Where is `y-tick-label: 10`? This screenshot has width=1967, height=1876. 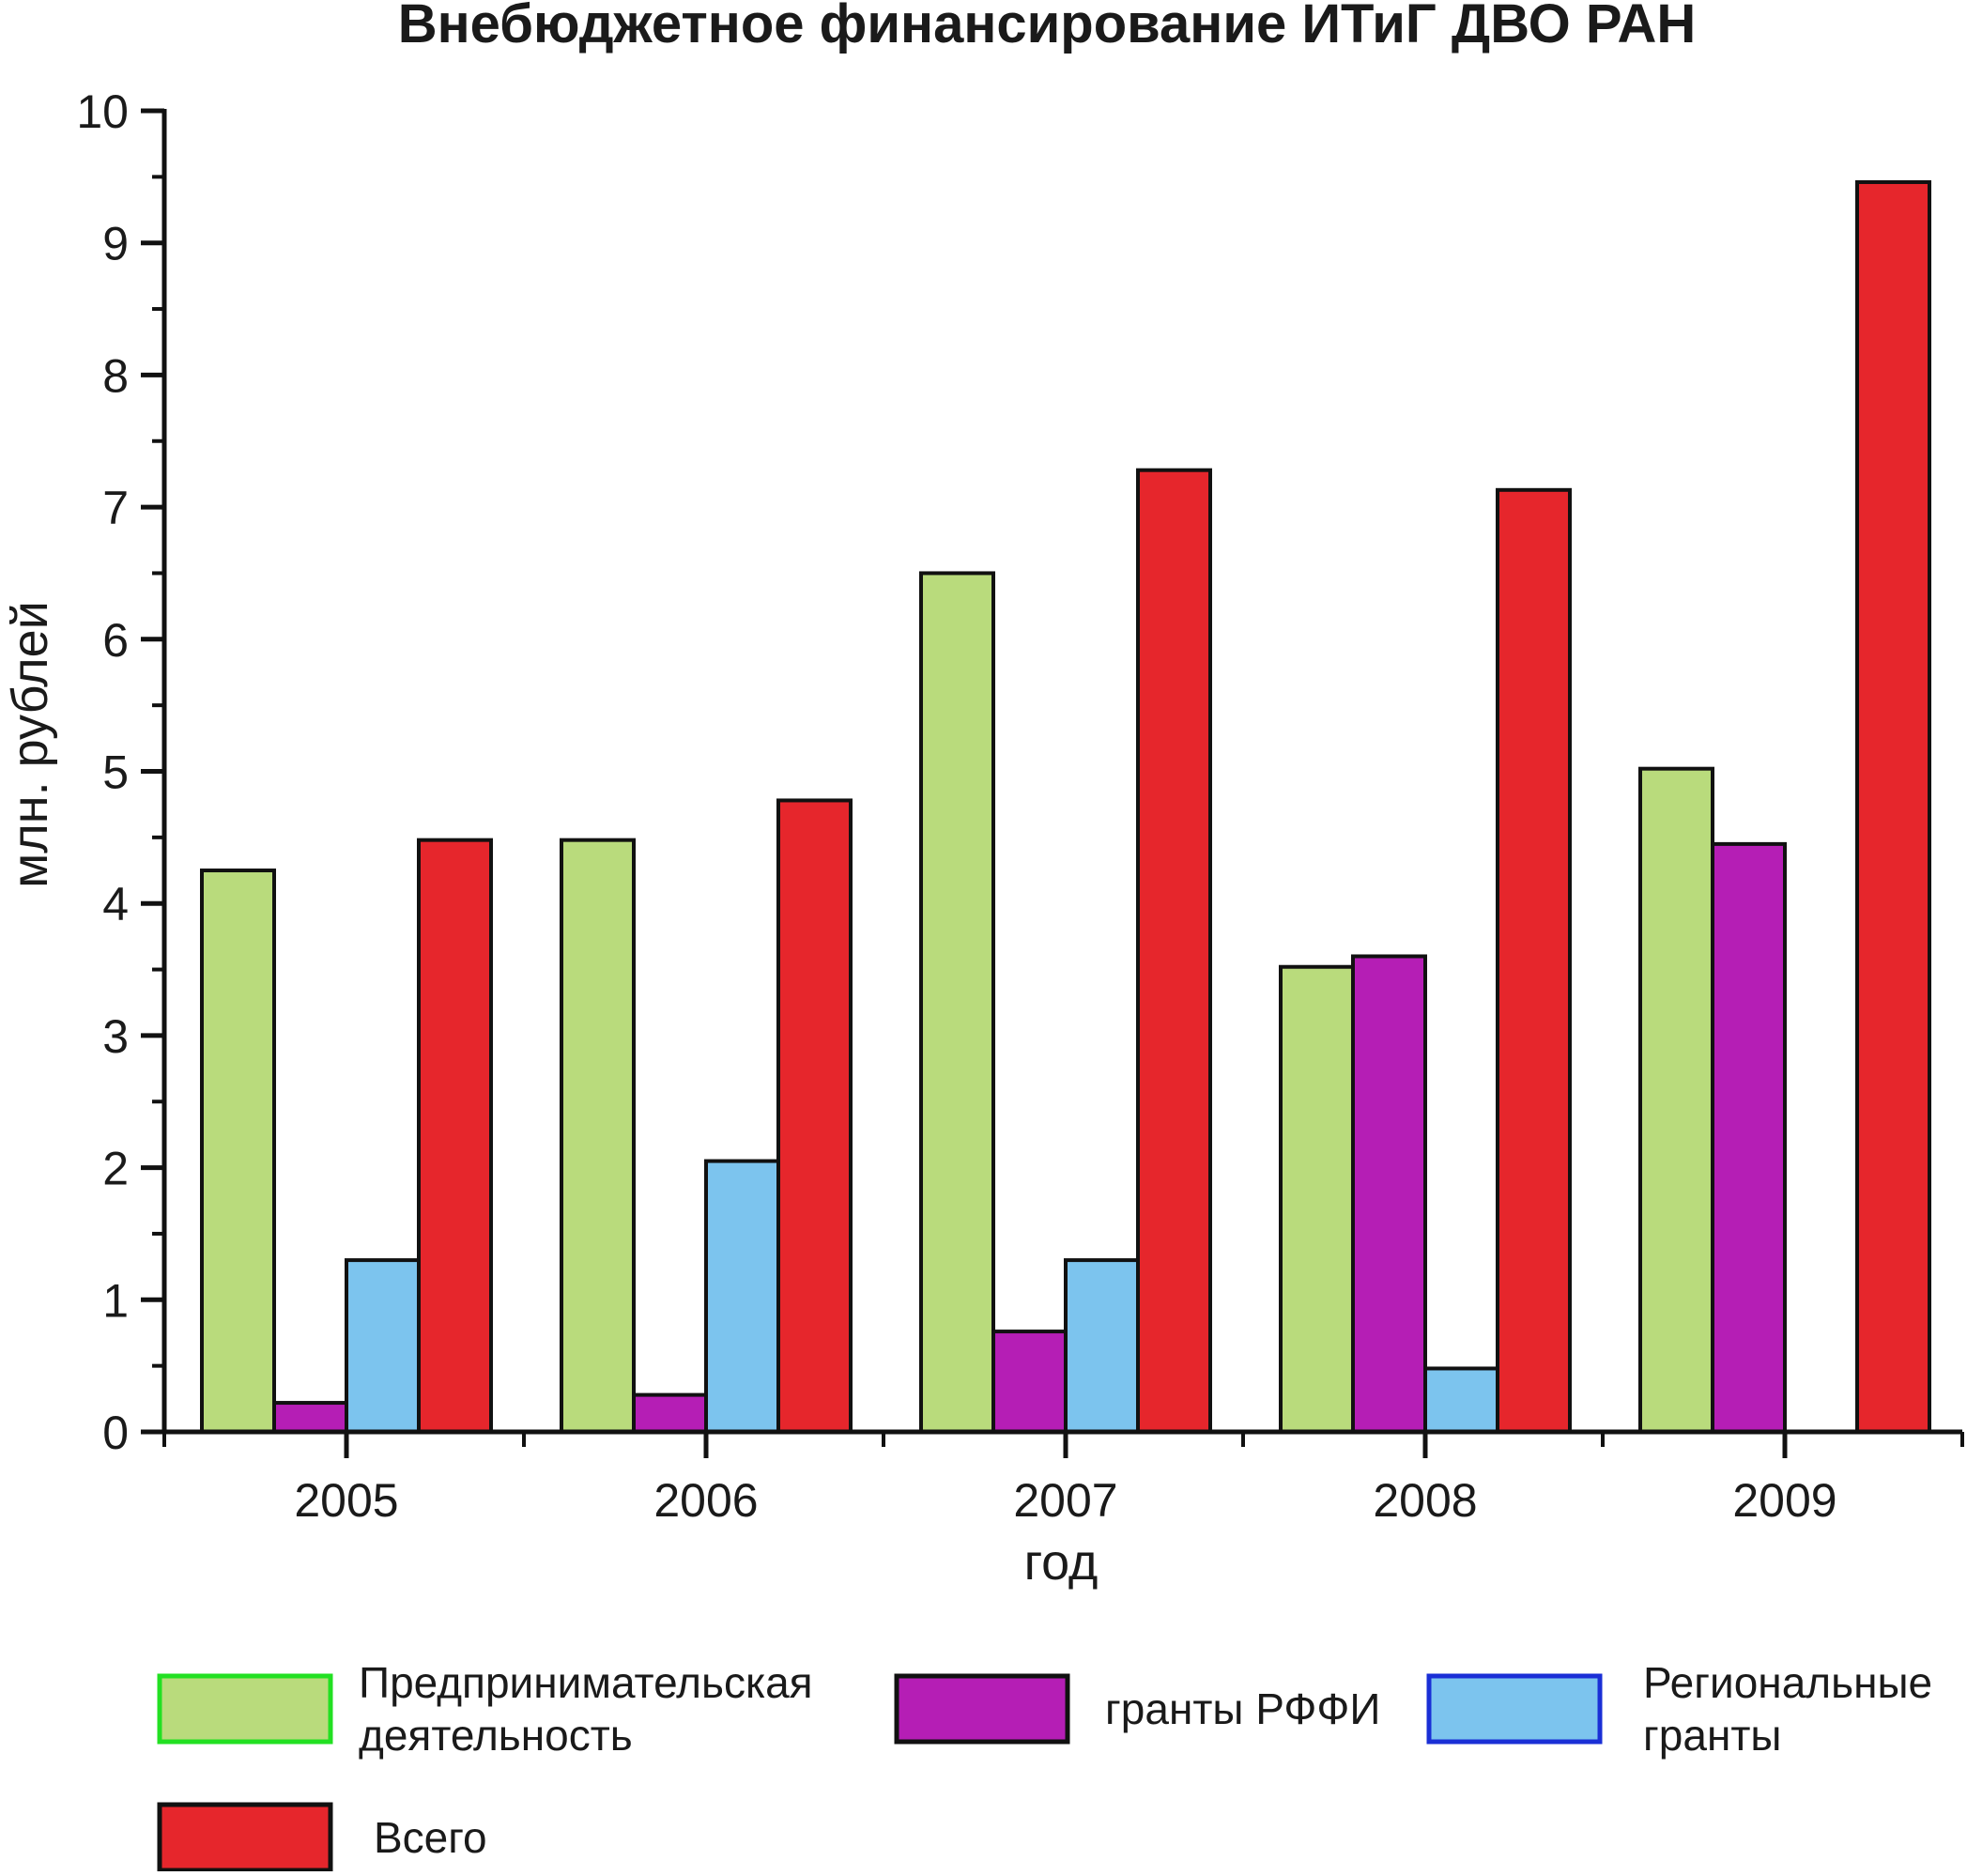 y-tick-label: 10 is located at coordinates (102, 111).